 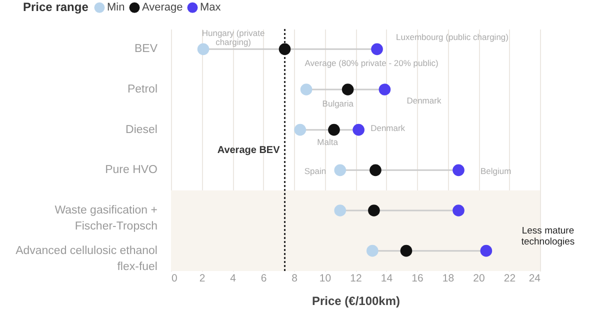 What do you see at coordinates (106, 218) in the screenshot?
I see `y-tick-label: Waste gasification + Fischer-Tropsch` at bounding box center [106, 218].